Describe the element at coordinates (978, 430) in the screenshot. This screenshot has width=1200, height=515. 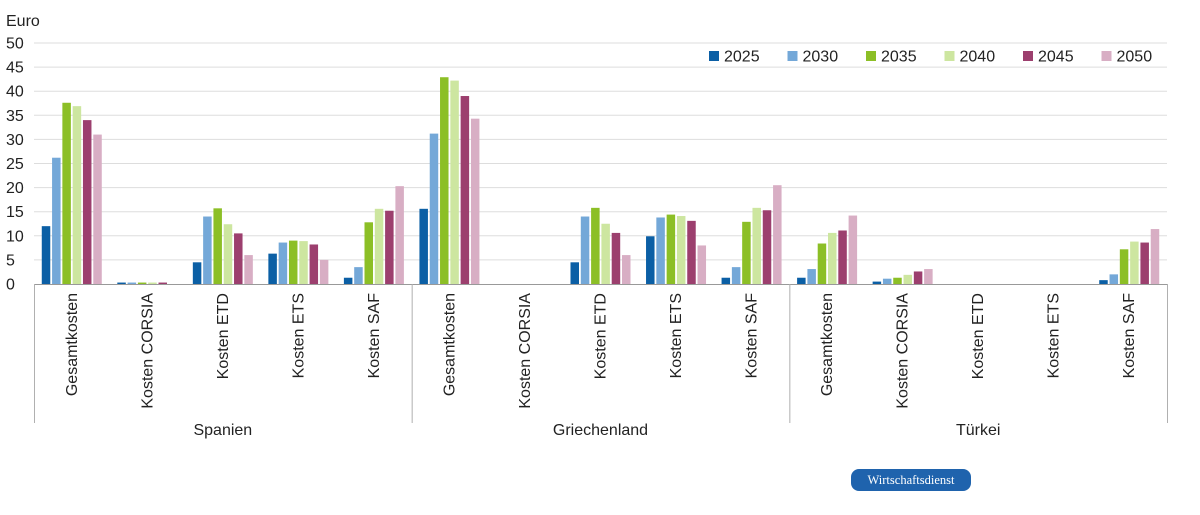
I see `group-label: Türkei` at that location.